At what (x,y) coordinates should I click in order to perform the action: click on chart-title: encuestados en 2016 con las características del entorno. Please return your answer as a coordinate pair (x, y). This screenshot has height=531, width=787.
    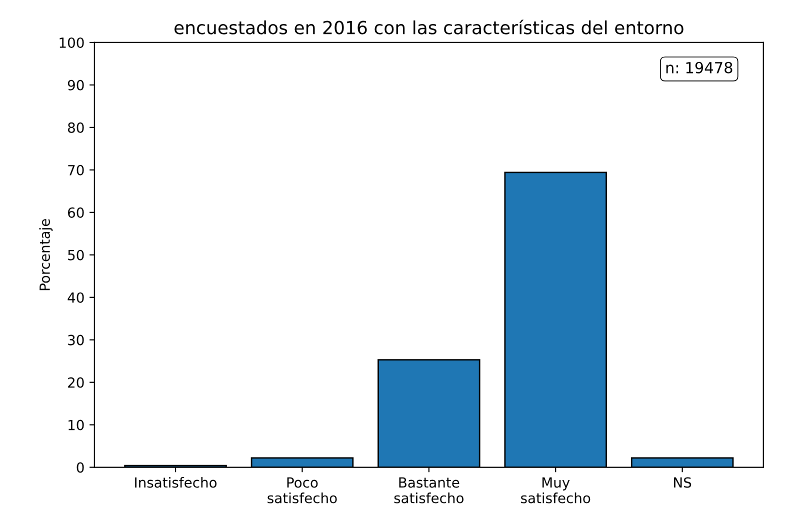
    Looking at the image, I should click on (429, 27).